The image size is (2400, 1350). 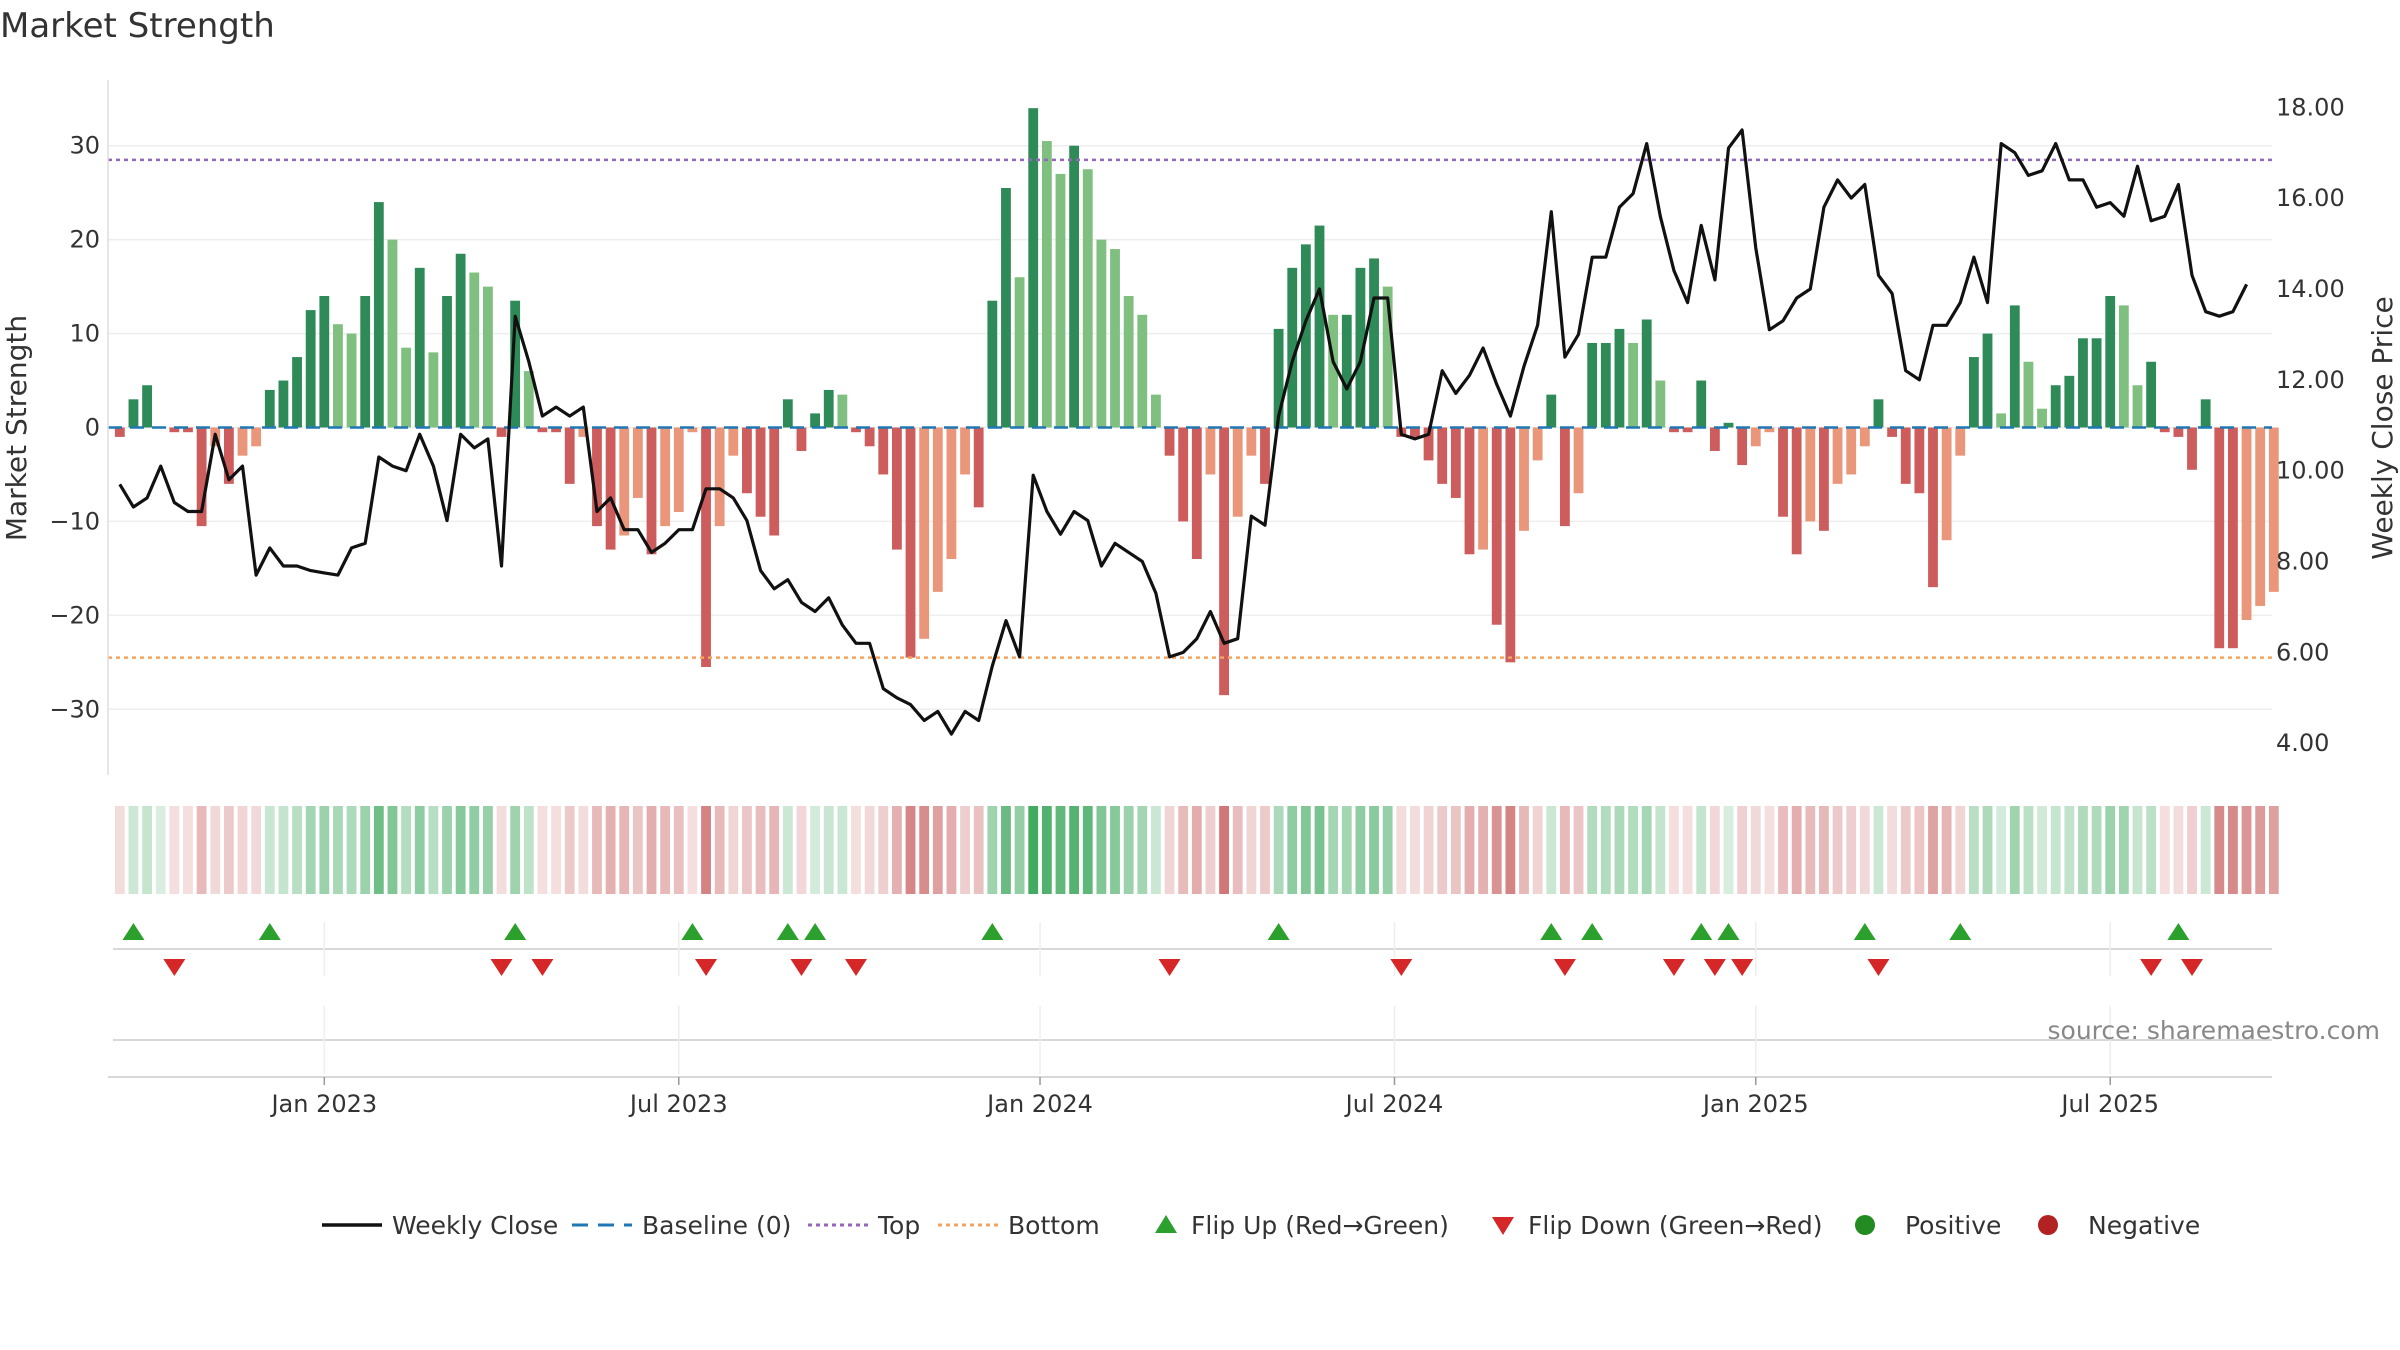 What do you see at coordinates (864, 1225) in the screenshot?
I see `legend-item-top: Top` at bounding box center [864, 1225].